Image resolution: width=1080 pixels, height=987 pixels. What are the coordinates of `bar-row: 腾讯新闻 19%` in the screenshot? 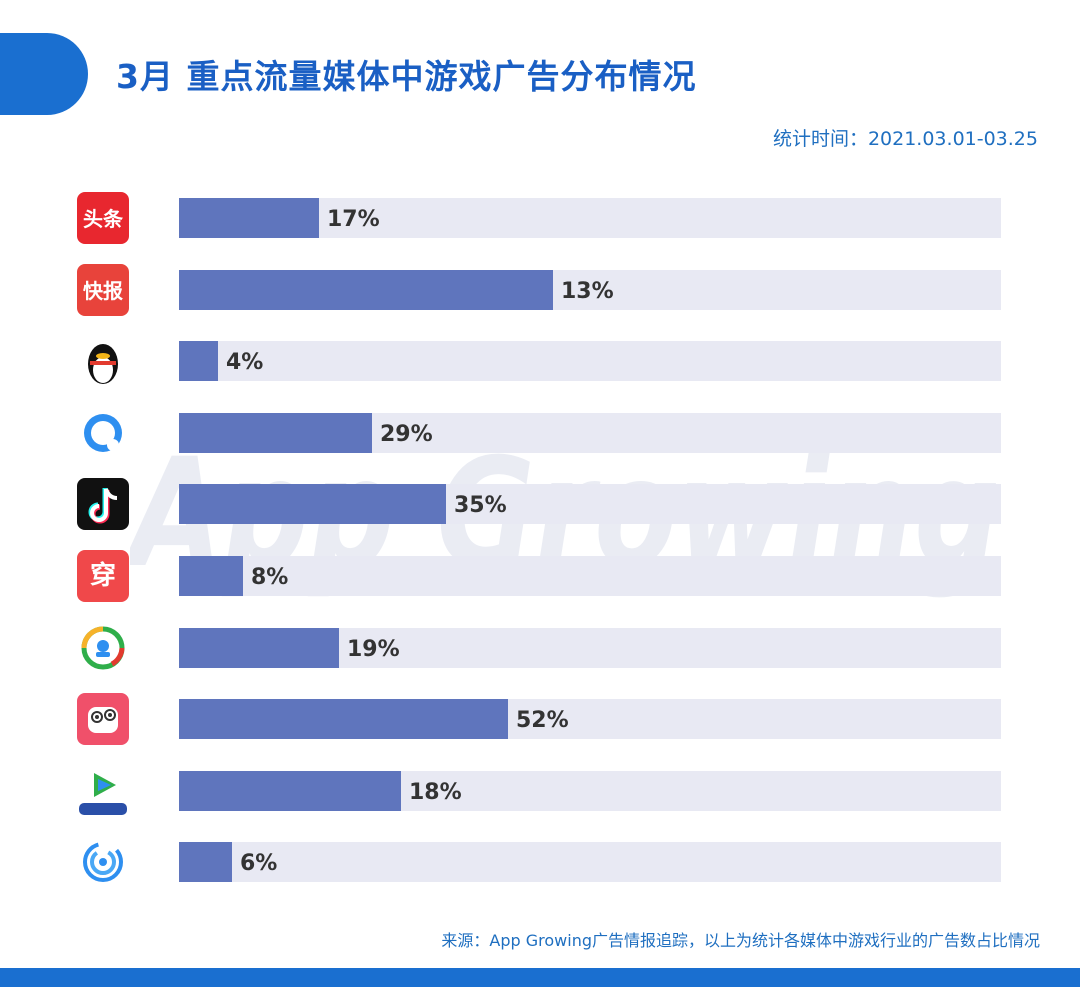 It's located at (539, 648).